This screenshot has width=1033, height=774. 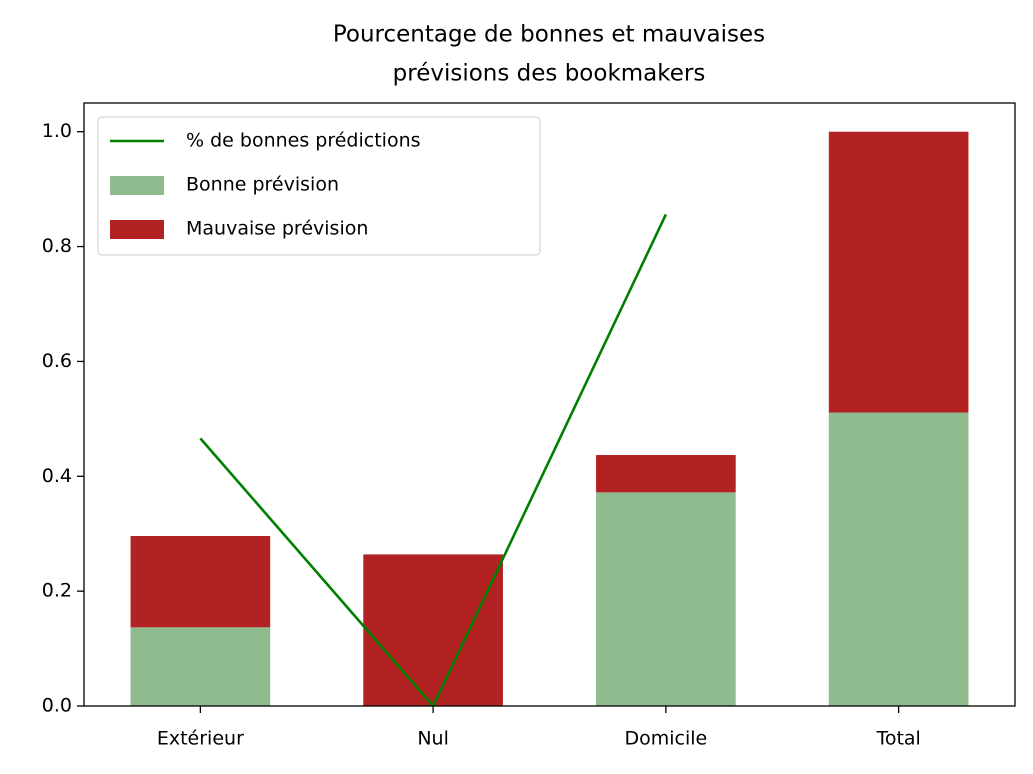 I want to click on y-tick-label: 0.0, so click(x=57, y=706).